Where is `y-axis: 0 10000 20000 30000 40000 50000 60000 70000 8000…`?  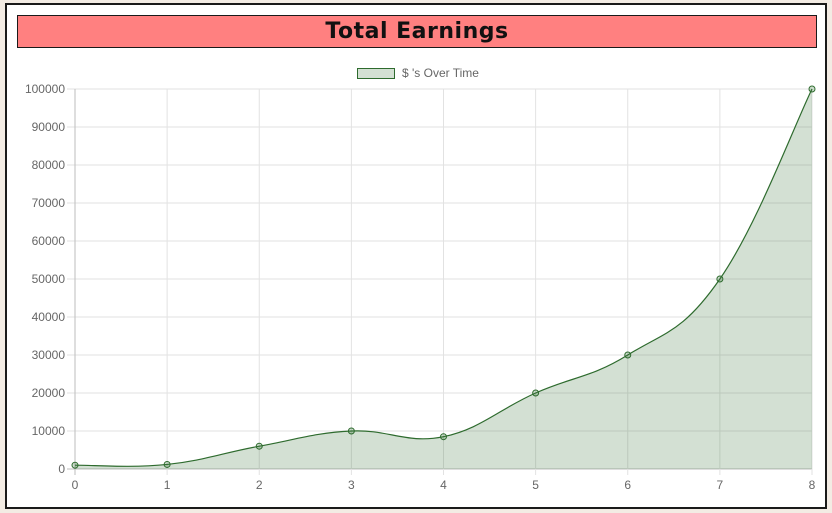 y-axis: 0 10000 20000 30000 40000 50000 60000 70000 8000… is located at coordinates (45, 279).